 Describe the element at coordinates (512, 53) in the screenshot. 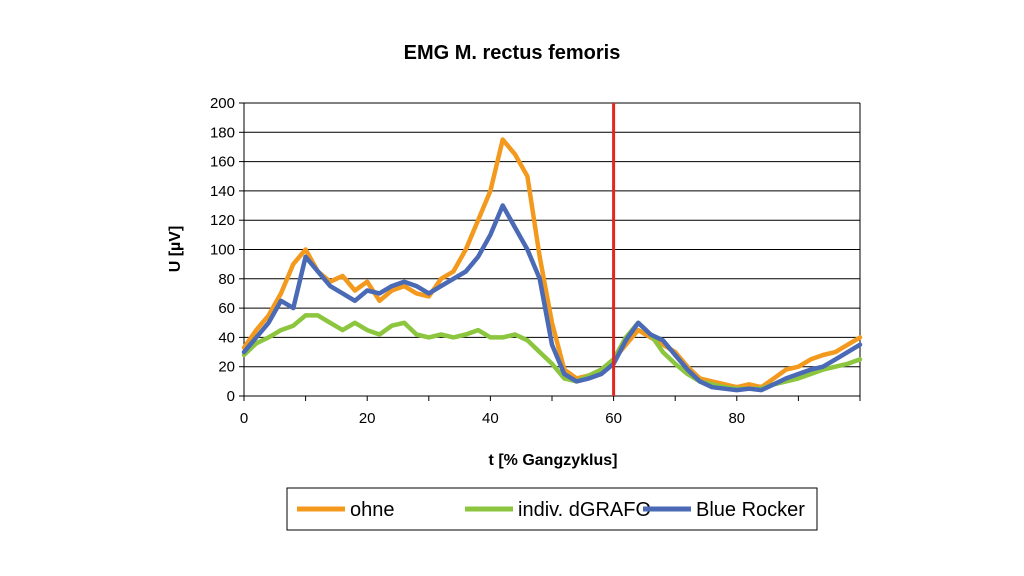

I see `chart-title: EMG M. rectus femoris` at that location.